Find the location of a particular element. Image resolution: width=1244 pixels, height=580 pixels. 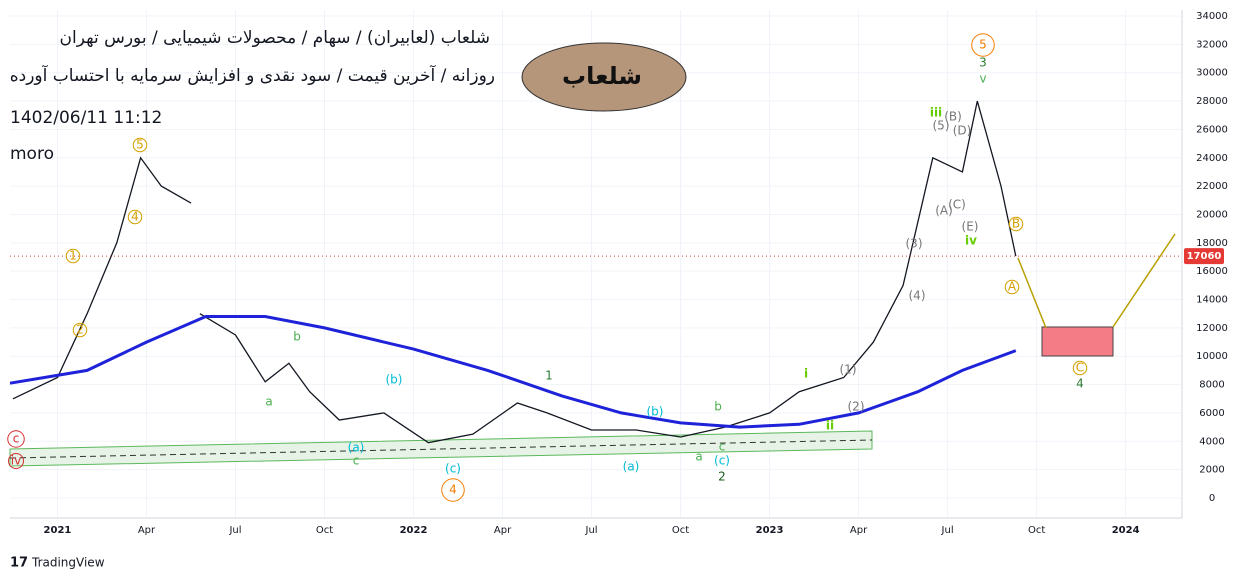

y-tick-label: 4000 is located at coordinates (1211, 441).